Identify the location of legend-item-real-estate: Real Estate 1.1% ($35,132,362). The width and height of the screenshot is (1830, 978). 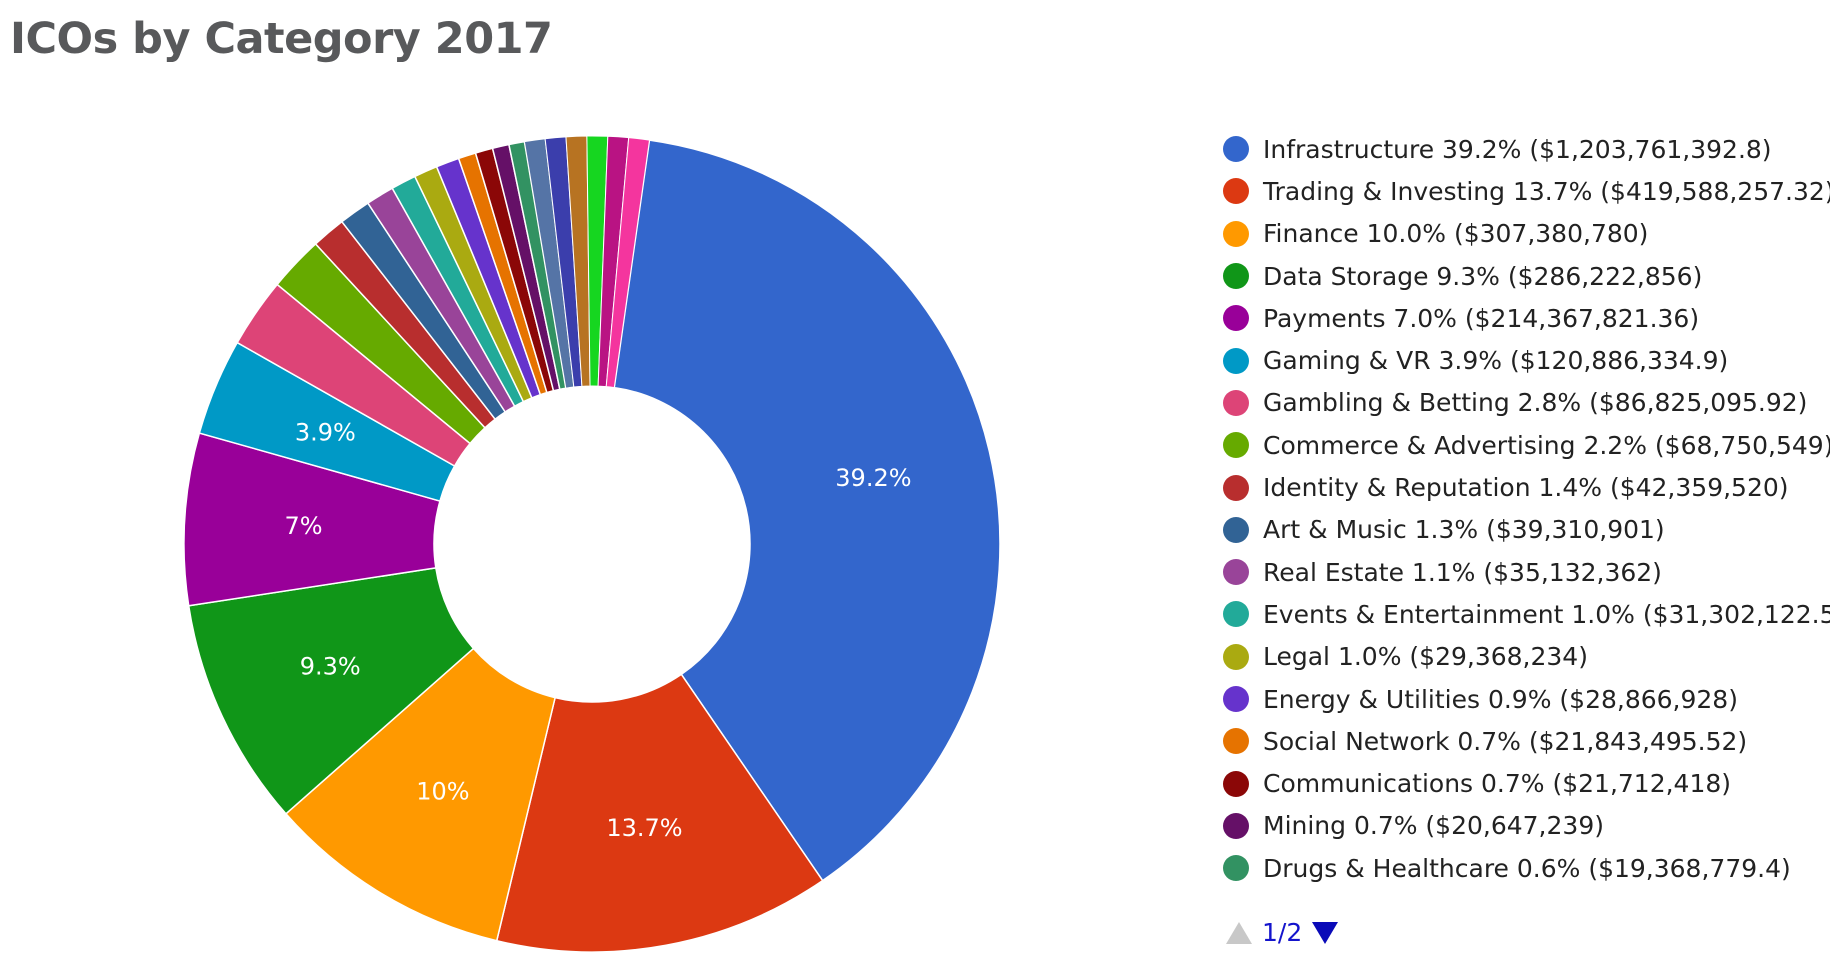
(1526, 572).